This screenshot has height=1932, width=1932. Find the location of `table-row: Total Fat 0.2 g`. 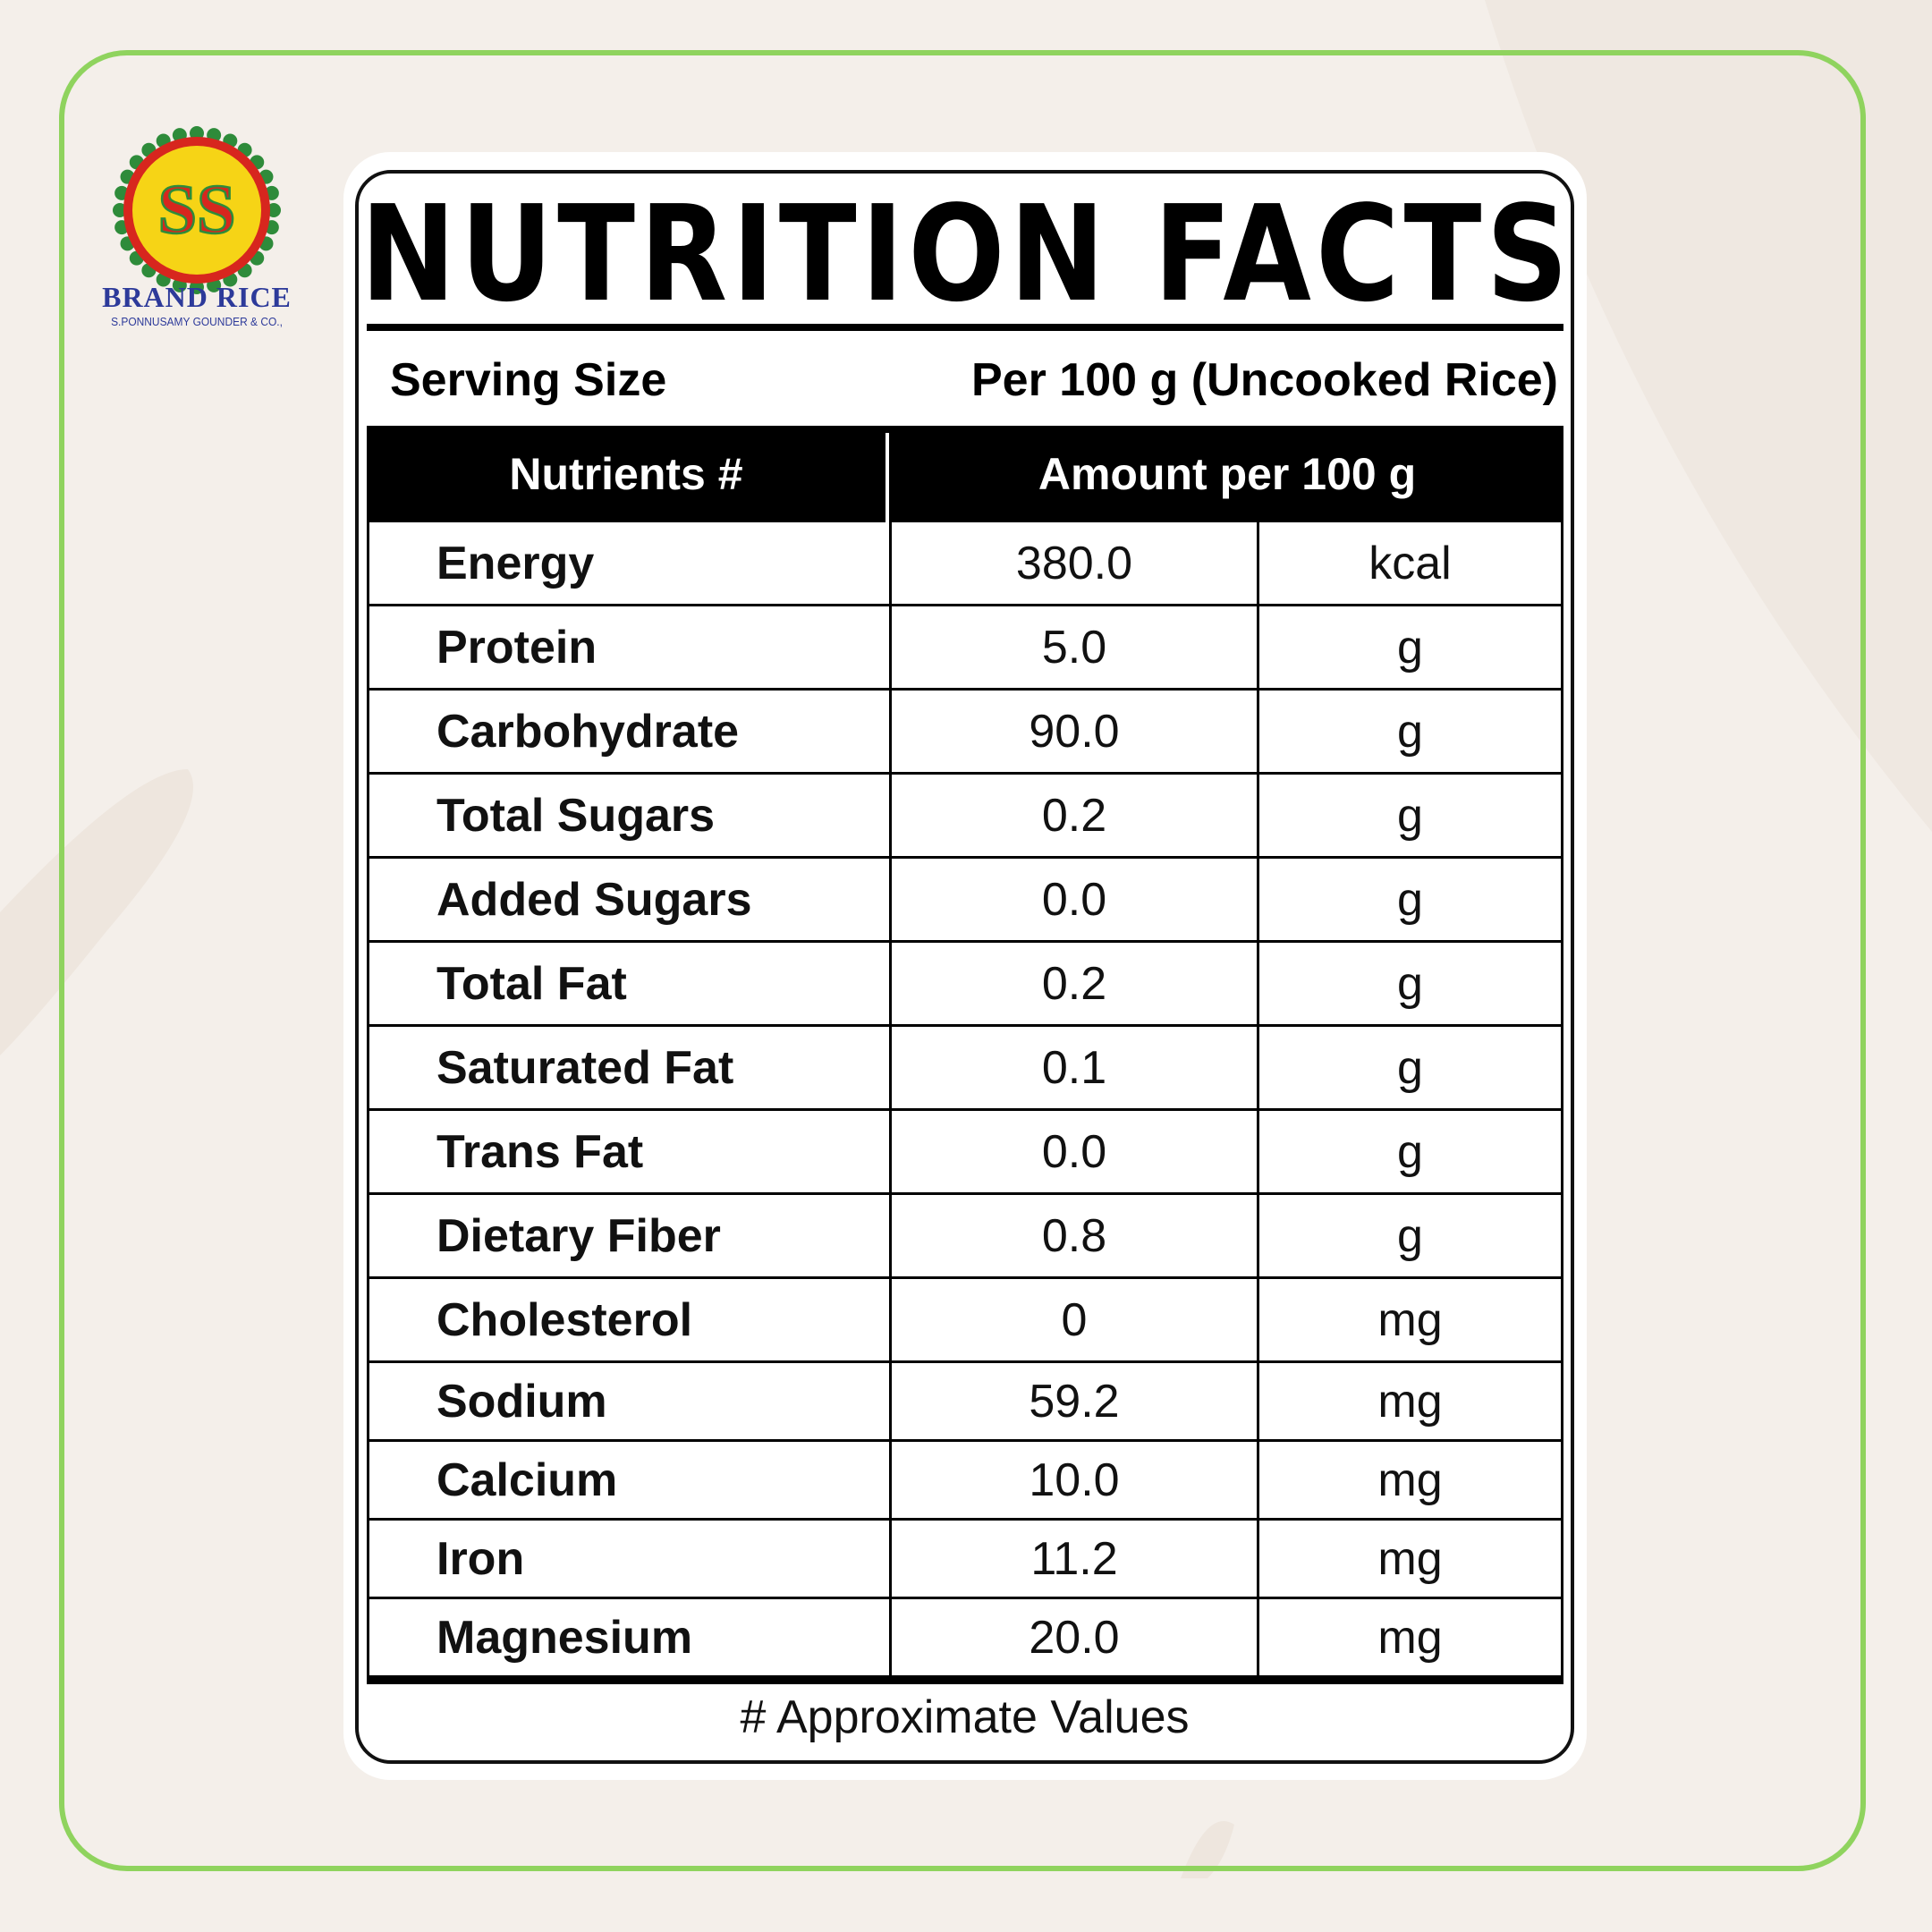

table-row: Total Fat 0.2 g is located at coordinates (965, 985).